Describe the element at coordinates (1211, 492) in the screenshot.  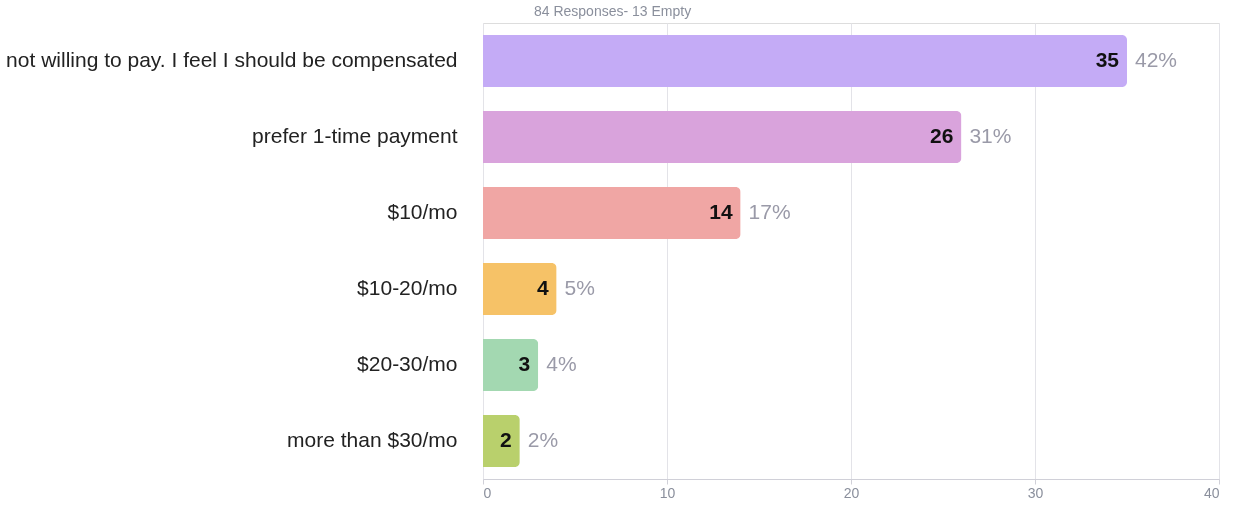
I see `x-tick-label: 40` at that location.